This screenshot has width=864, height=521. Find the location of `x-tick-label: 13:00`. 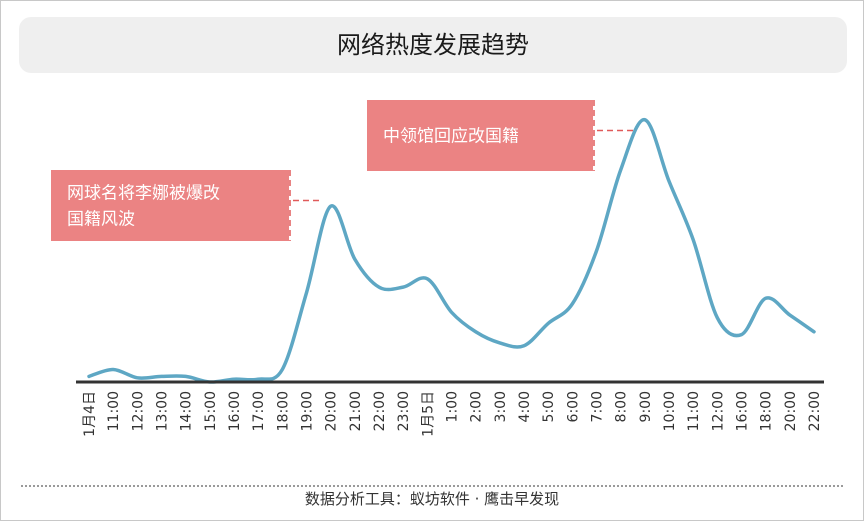

x-tick-label: 13:00 is located at coordinates (163, 411).